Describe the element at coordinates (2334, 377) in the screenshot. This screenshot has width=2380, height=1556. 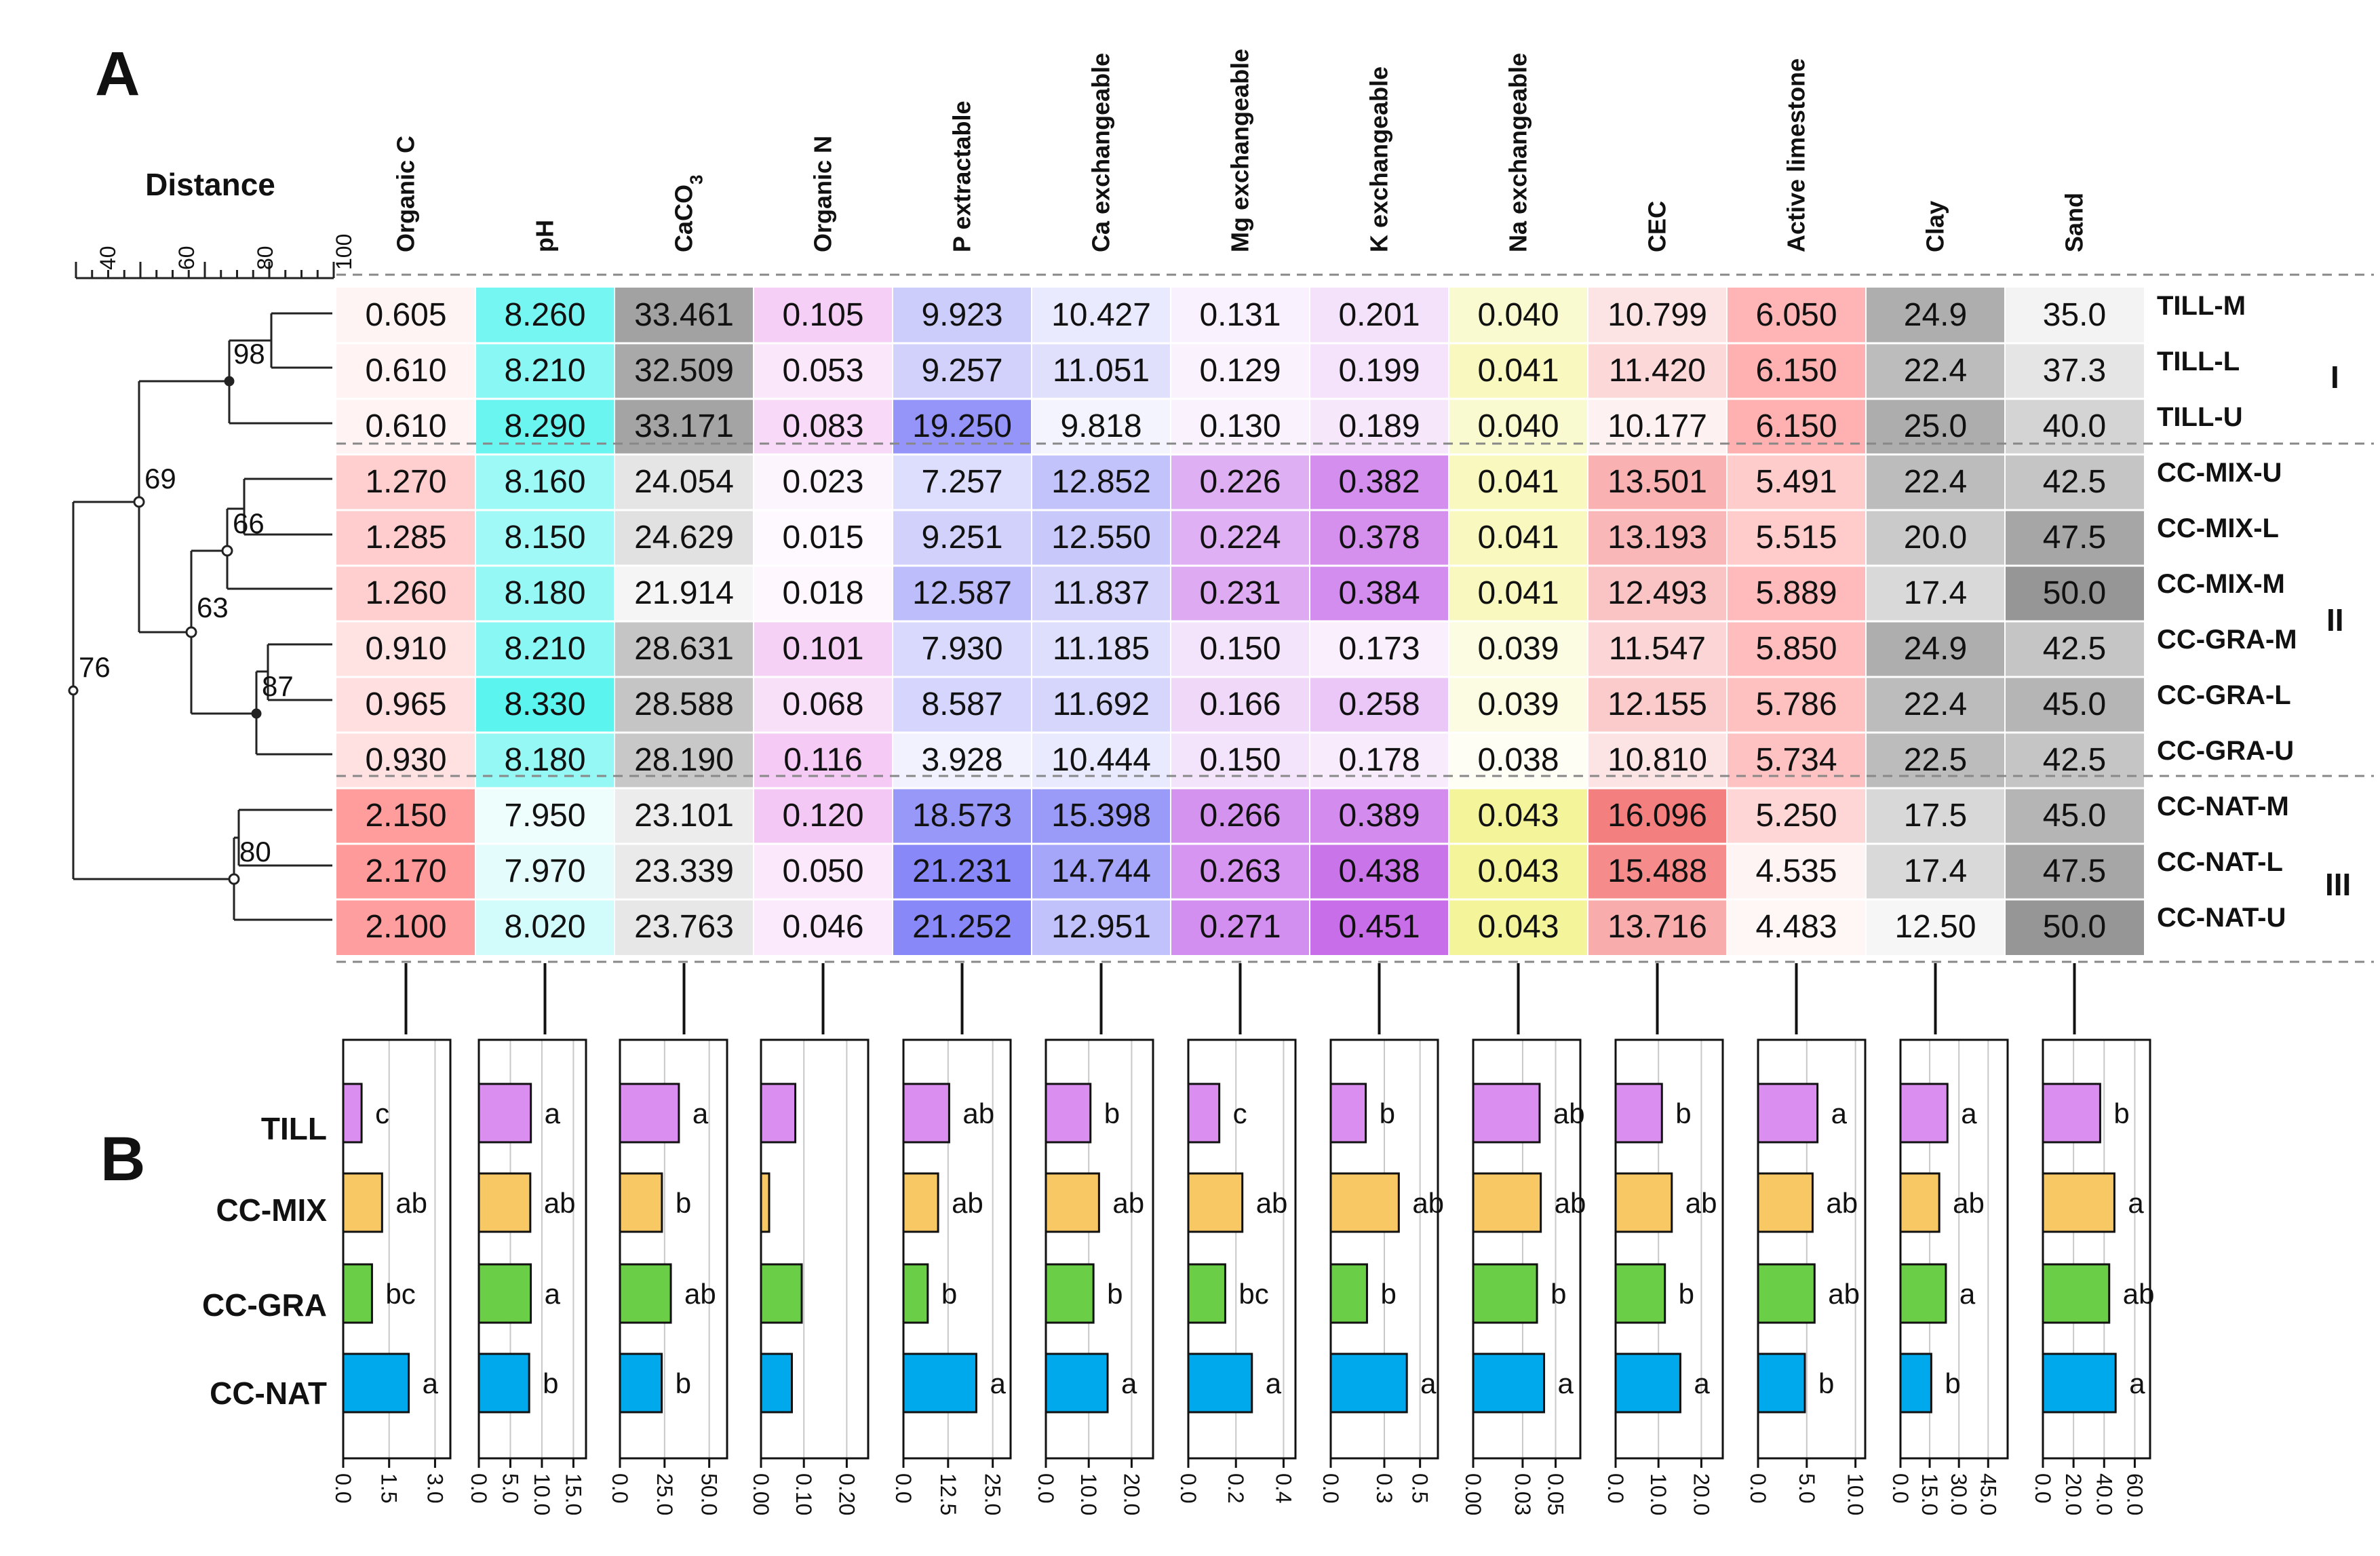
I see `cluster-group-label: I` at that location.